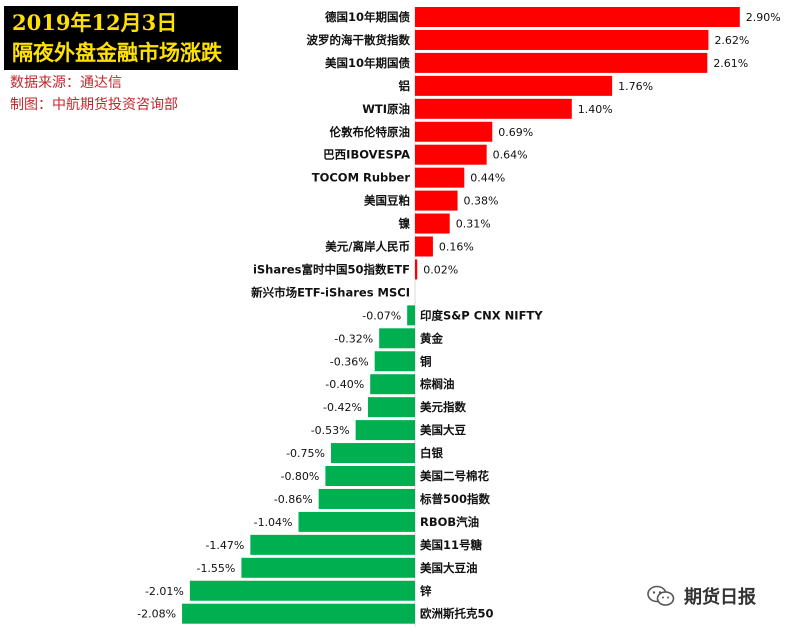 The height and width of the screenshot is (629, 786). I want to click on value-label: -0.36%, so click(349, 361).